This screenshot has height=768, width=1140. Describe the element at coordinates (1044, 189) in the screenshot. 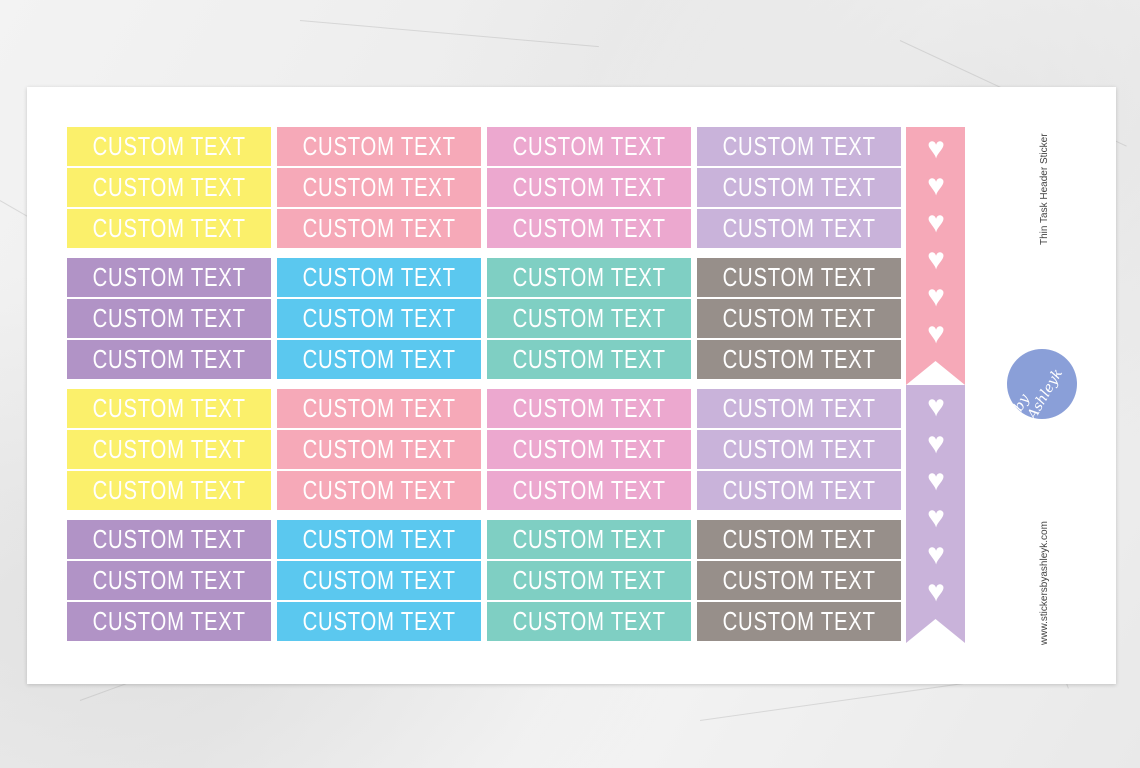

I see `sheet-title: Thin Task Header Sticker` at that location.